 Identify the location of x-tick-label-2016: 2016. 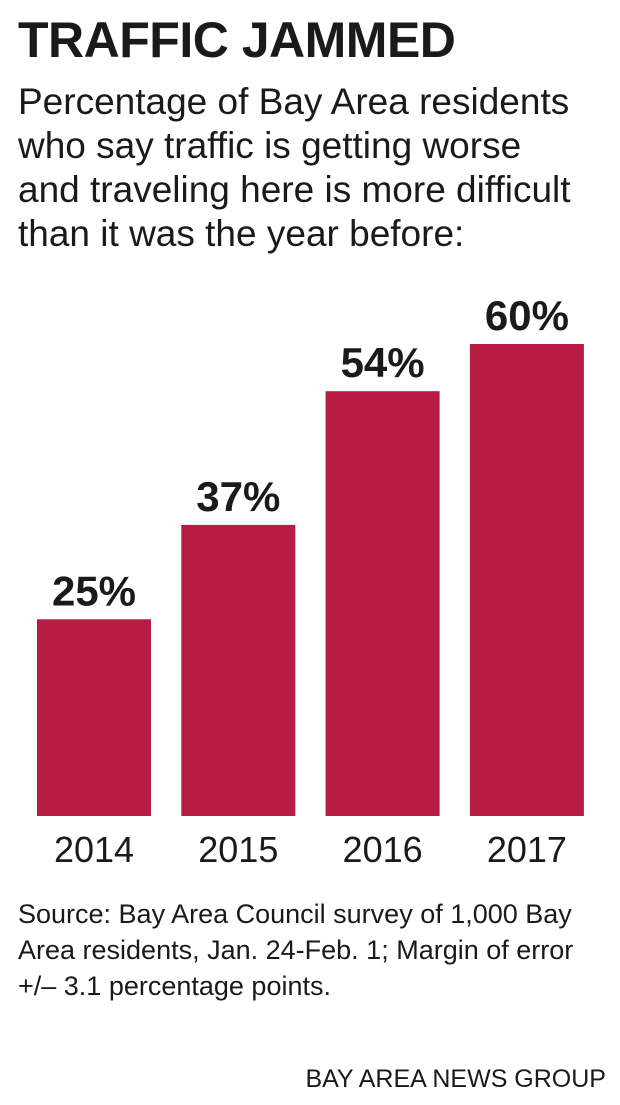
(383, 849).